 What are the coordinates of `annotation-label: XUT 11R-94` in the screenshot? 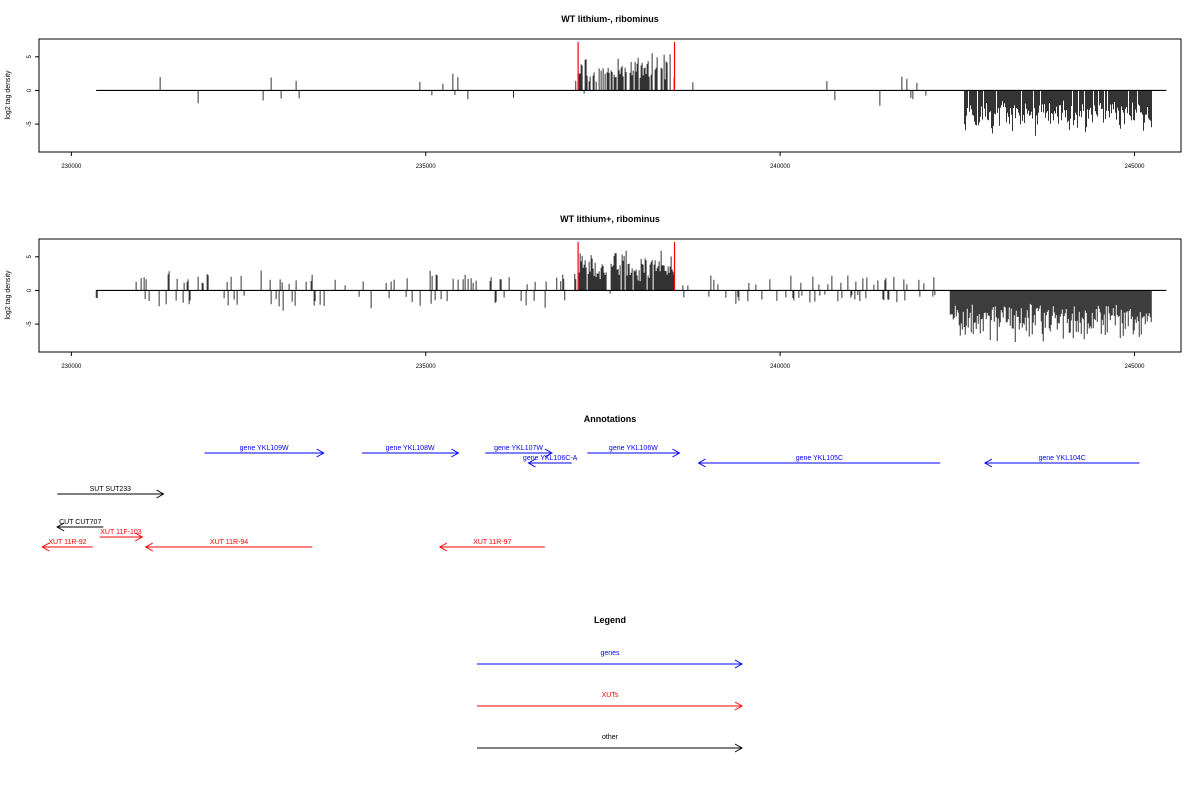 It's located at (229, 542).